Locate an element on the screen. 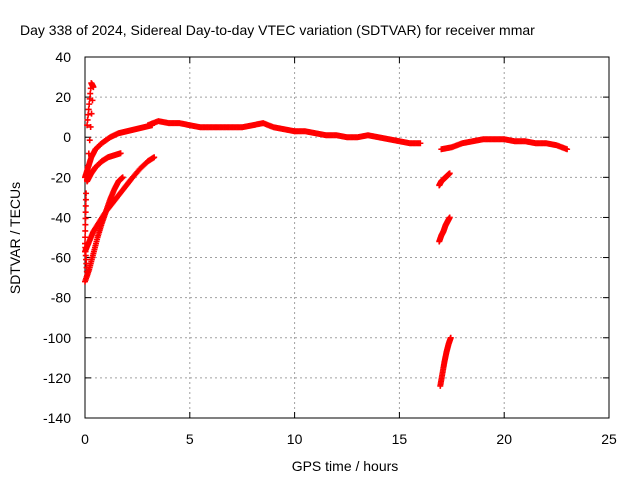 This screenshot has width=640, height=480. series-early-points is located at coordinates (89, 179).